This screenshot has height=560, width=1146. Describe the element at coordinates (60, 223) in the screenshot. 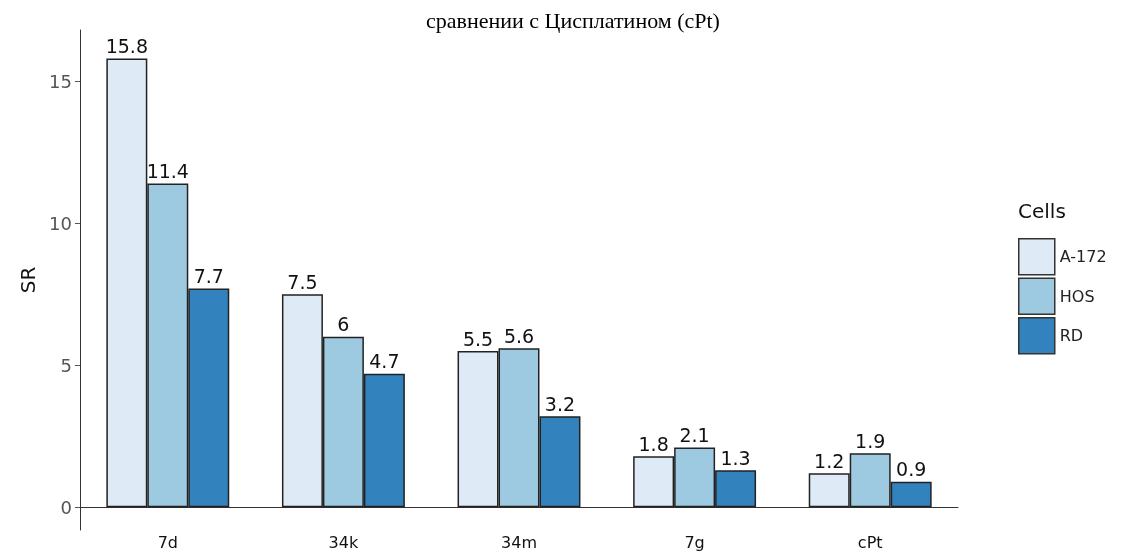

I see `y-tick-label: 10` at that location.